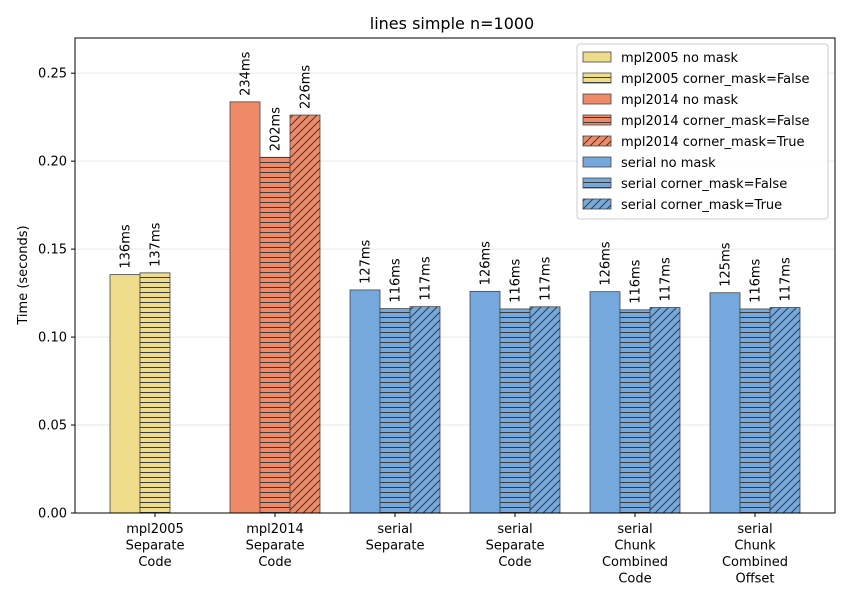 The image size is (850, 600). I want to click on legend-item: mpl2014 corner_mask=False, so click(696, 121).